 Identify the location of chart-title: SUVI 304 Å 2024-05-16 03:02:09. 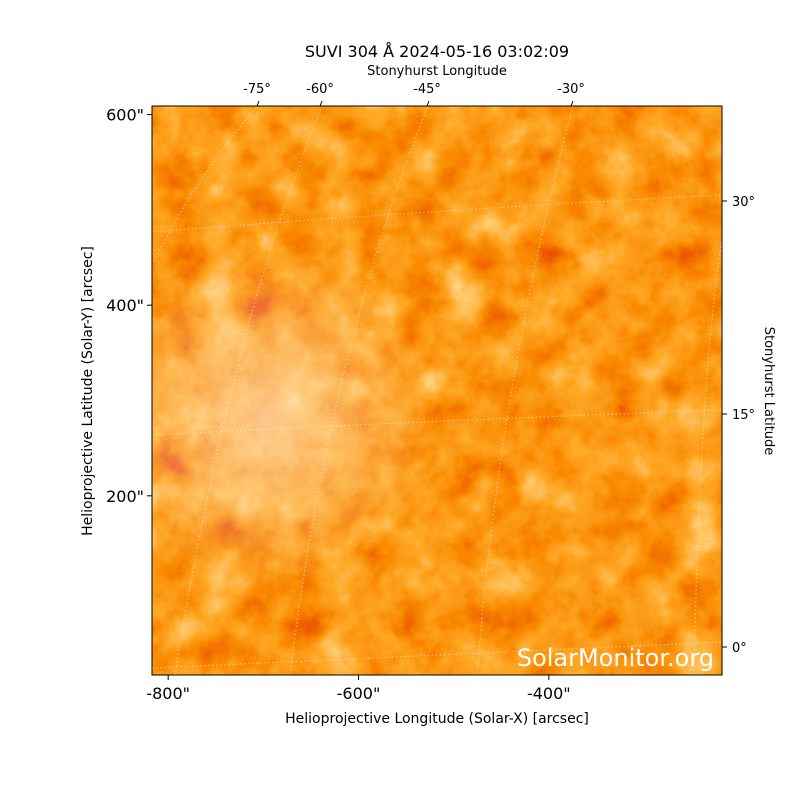
(437, 51).